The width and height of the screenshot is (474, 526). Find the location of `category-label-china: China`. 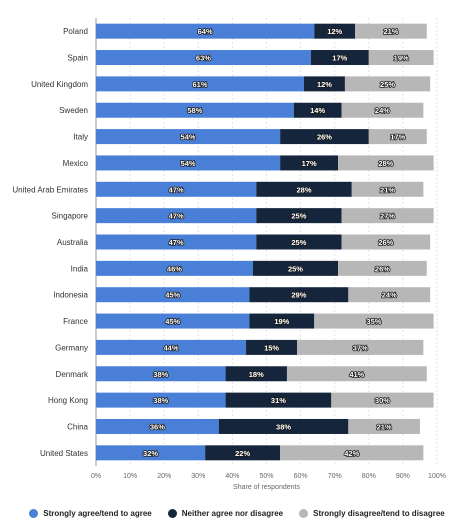

category-label-china: China is located at coordinates (77, 426).